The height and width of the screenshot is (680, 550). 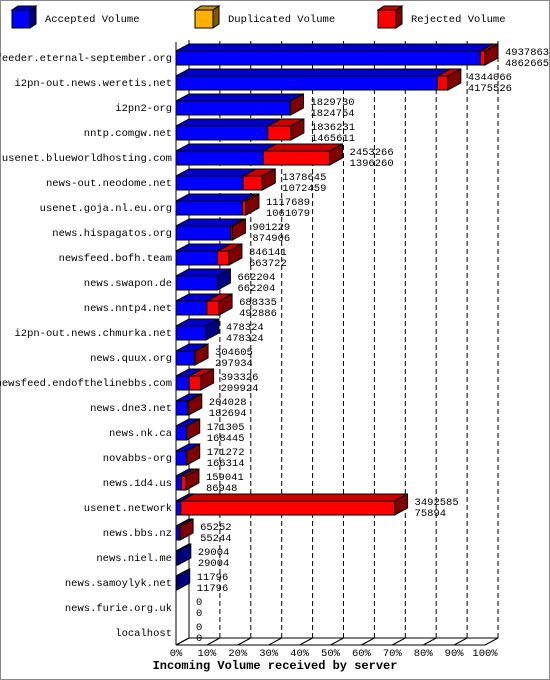 I want to click on legend-swatch, so click(x=387, y=19).